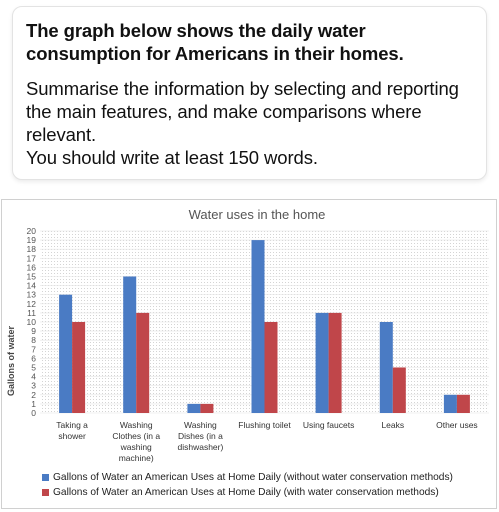 Image resolution: width=499 pixels, height=512 pixels. Describe the element at coordinates (200, 447) in the screenshot. I see `x-tick-label: dishwasher)` at that location.